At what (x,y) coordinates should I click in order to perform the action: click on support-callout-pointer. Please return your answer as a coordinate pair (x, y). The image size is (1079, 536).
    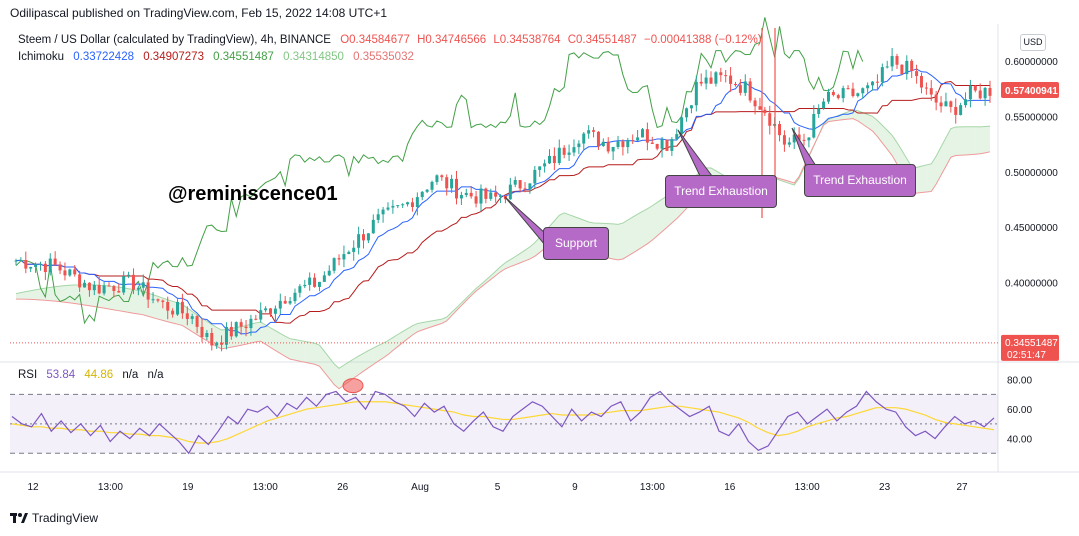
    Looking at the image, I should click on (525, 221).